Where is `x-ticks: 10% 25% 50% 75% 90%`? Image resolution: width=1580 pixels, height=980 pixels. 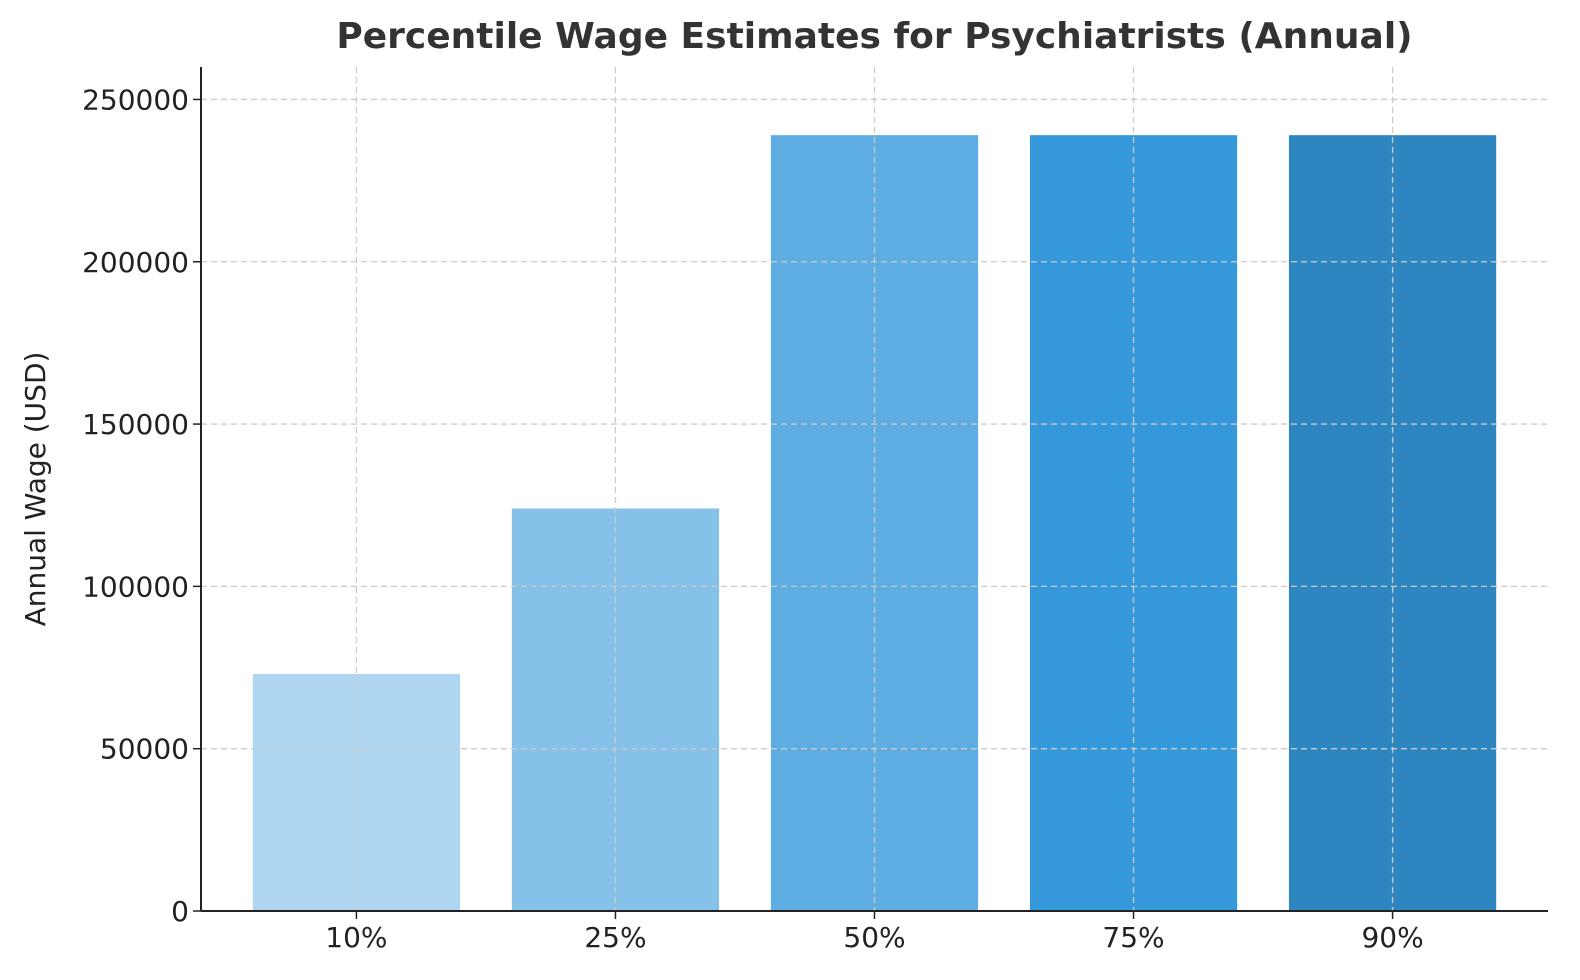
x-ticks: 10% 25% 50% 75% 90% is located at coordinates (874, 932).